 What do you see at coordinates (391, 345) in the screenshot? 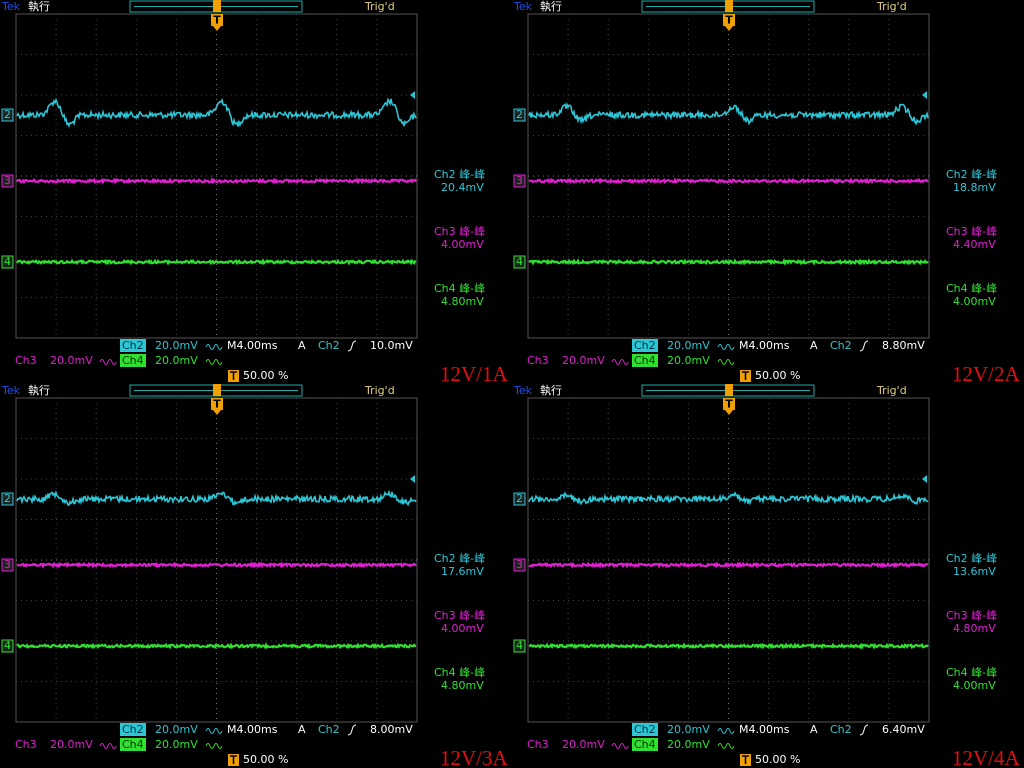
I see `trigger-level: 10.0mV` at bounding box center [391, 345].